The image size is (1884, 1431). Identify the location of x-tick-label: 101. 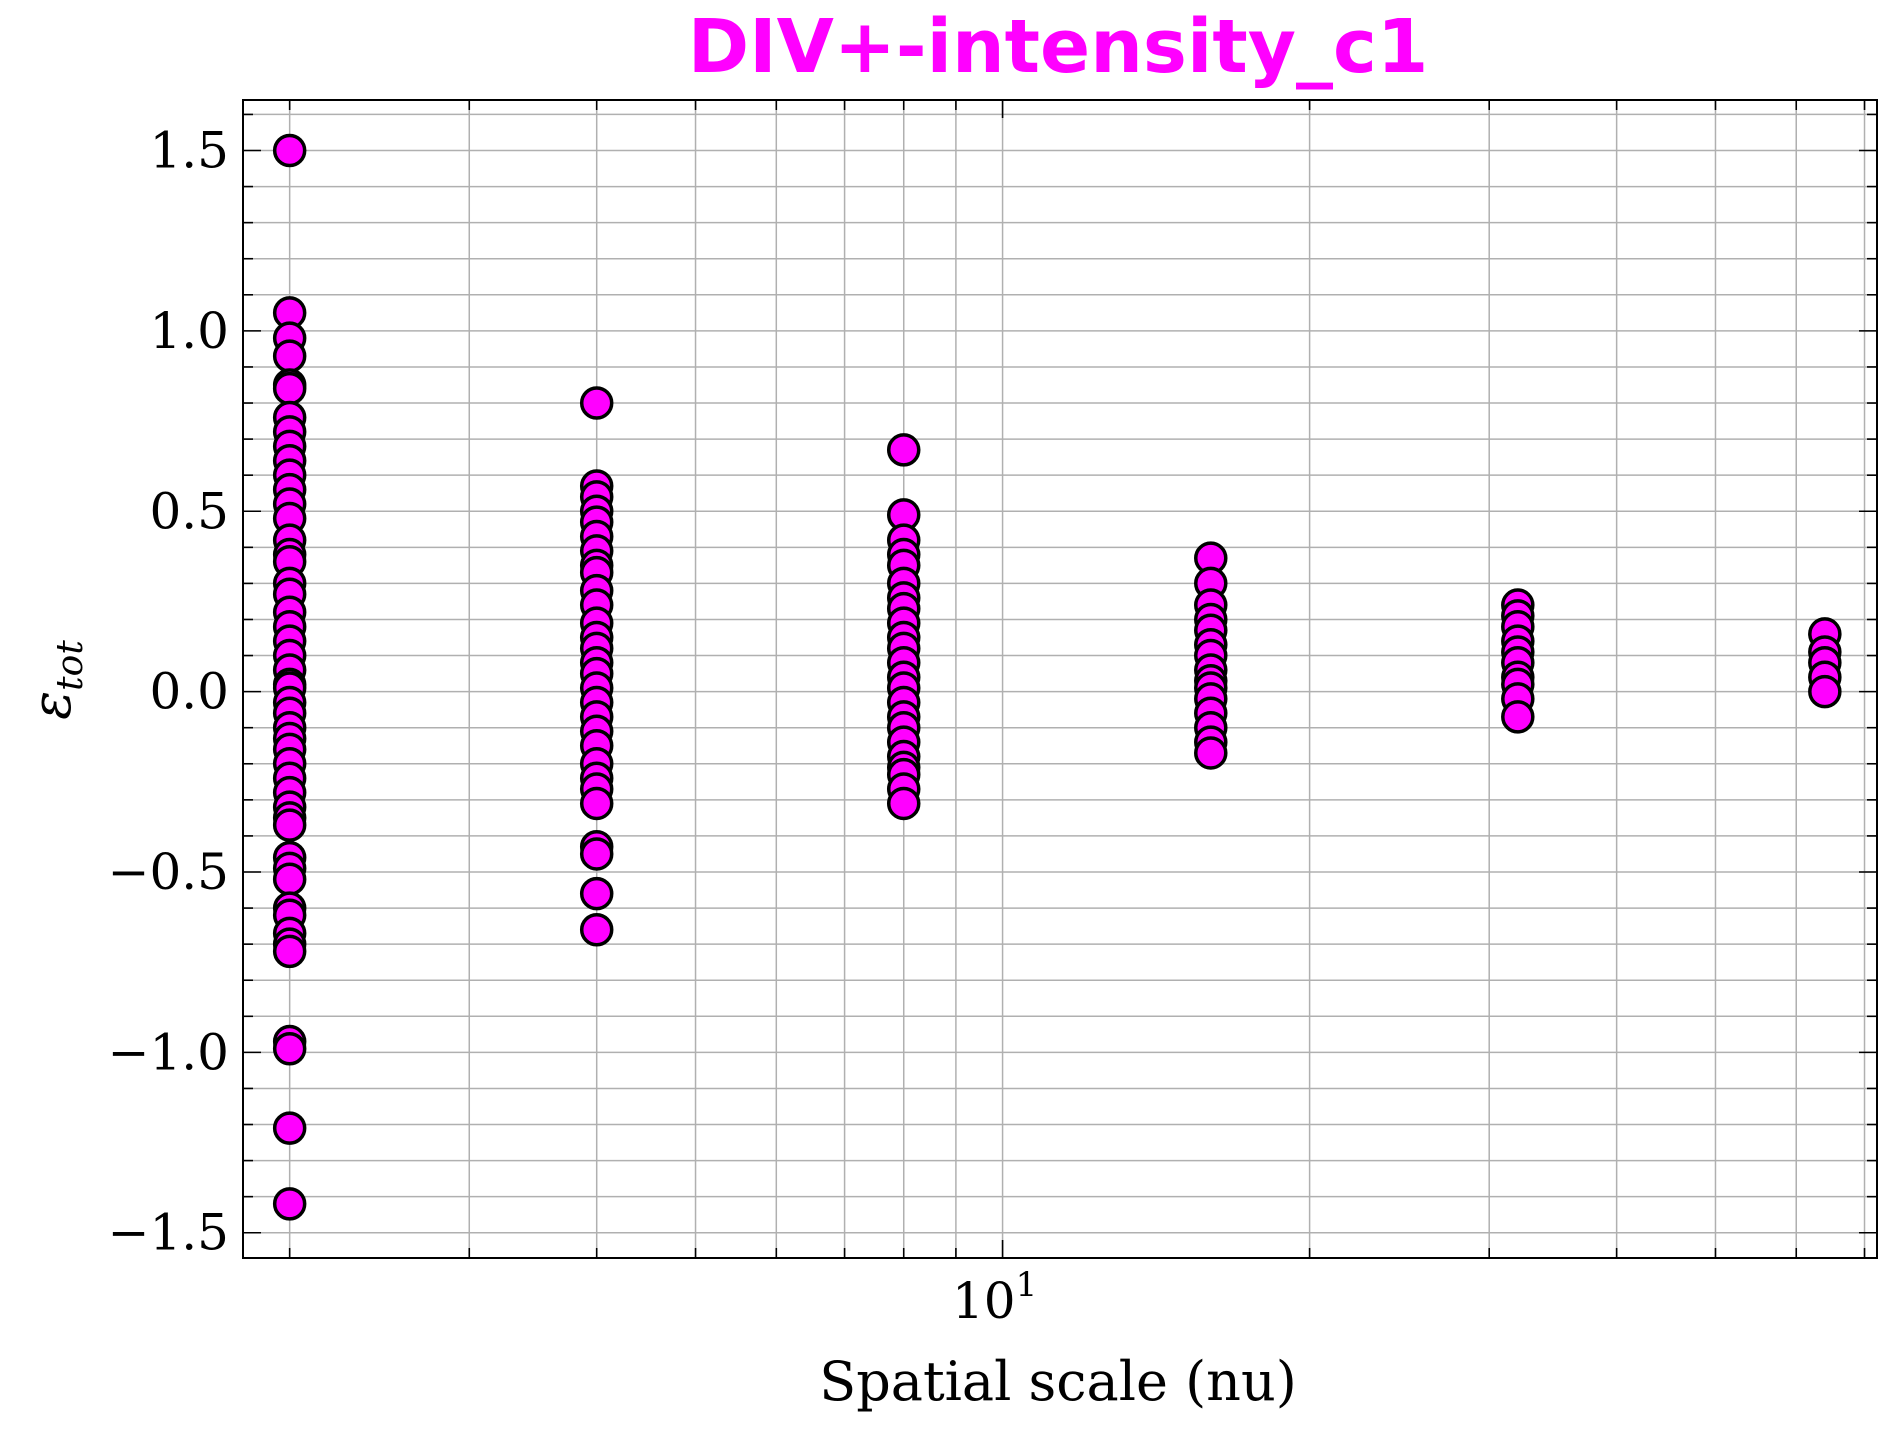
(994, 1297).